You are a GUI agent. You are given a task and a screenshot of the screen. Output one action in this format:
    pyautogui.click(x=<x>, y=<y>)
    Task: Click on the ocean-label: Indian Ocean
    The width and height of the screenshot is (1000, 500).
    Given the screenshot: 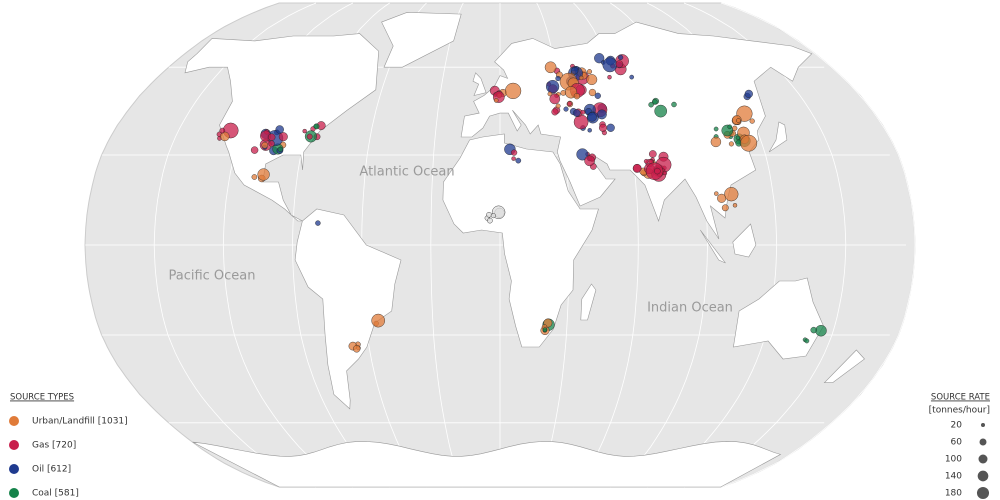 What is the action you would take?
    pyautogui.click(x=690, y=308)
    